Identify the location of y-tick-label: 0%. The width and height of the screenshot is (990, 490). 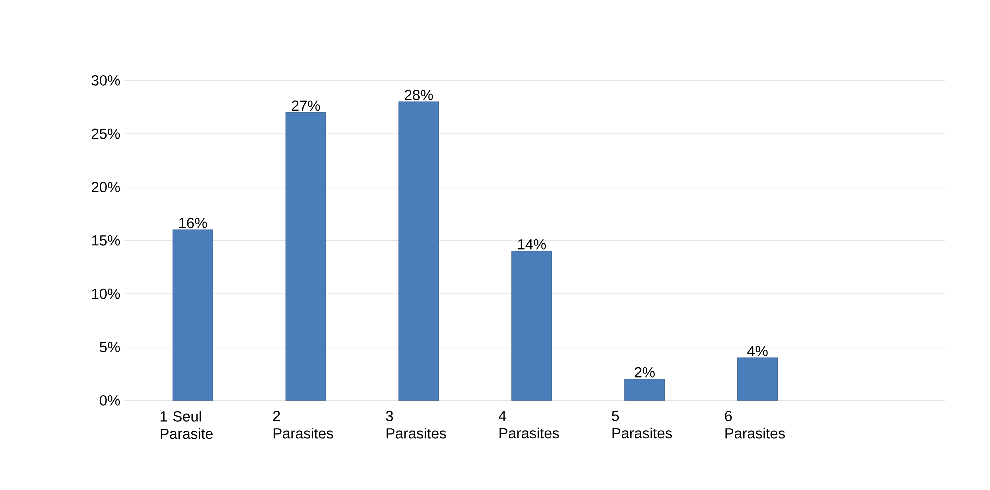
(110, 400).